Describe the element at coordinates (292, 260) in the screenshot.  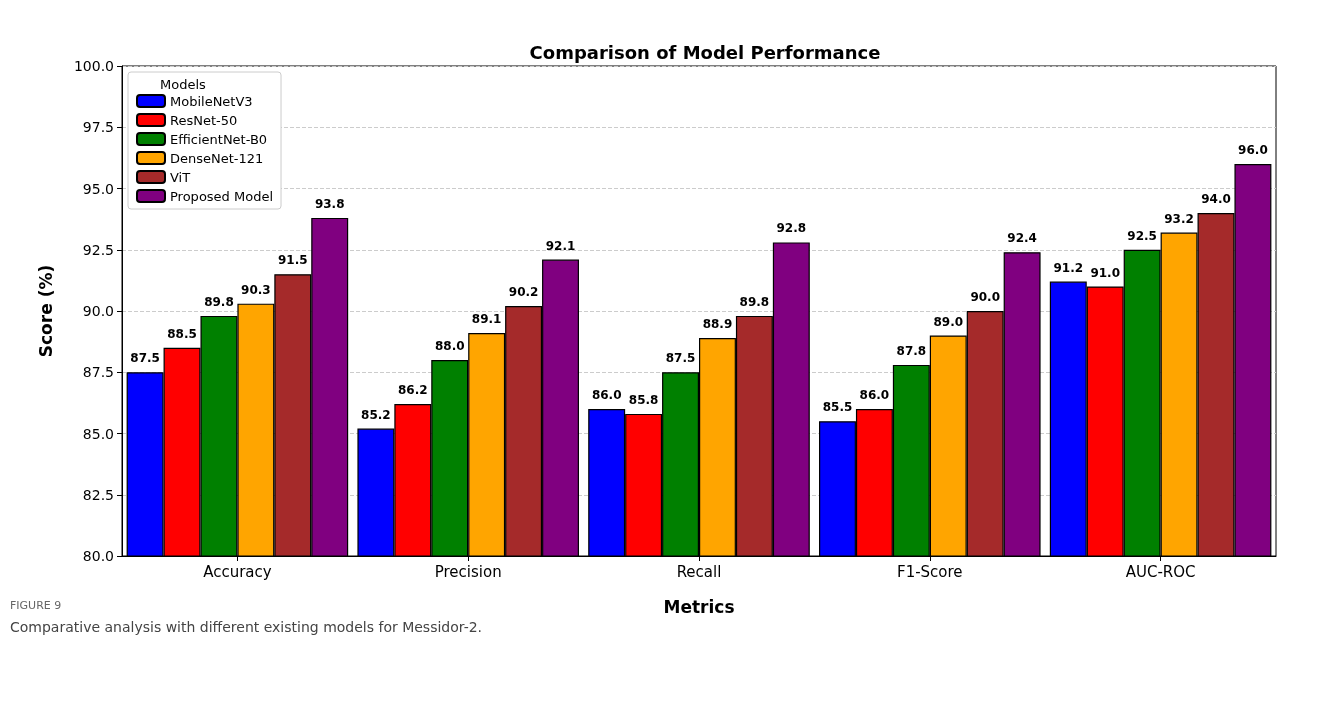
I see `data-label: 91.5` at that location.